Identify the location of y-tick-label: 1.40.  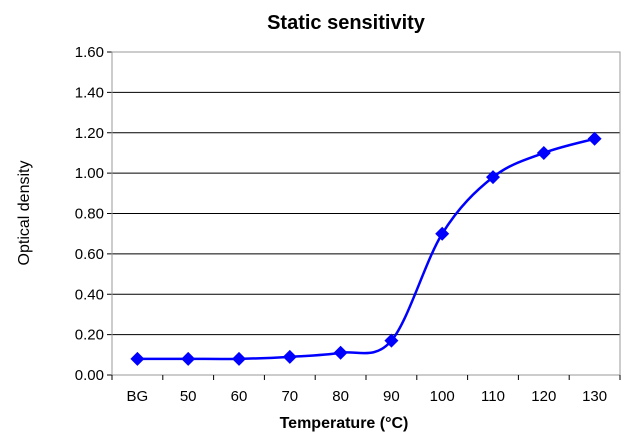
(89, 92).